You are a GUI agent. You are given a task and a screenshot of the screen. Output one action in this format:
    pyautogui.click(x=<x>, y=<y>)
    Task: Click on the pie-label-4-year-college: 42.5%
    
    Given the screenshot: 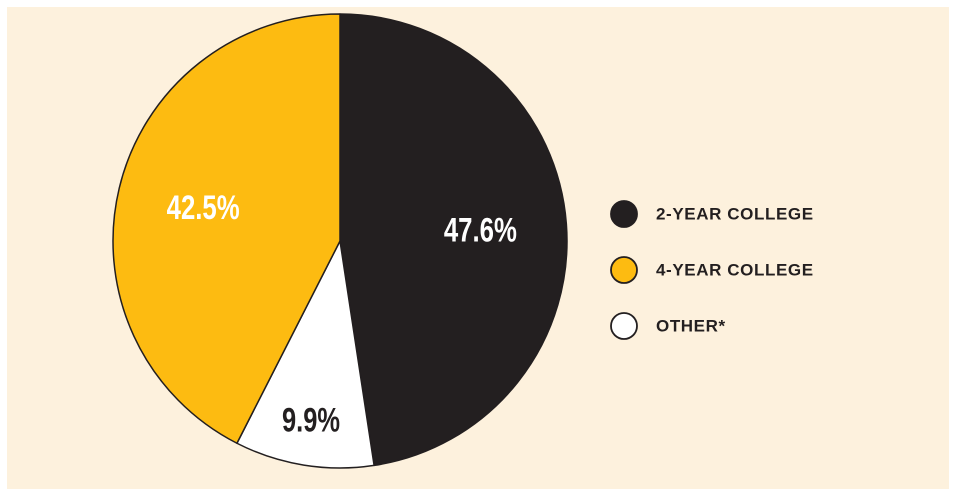 What is the action you would take?
    pyautogui.click(x=203, y=208)
    